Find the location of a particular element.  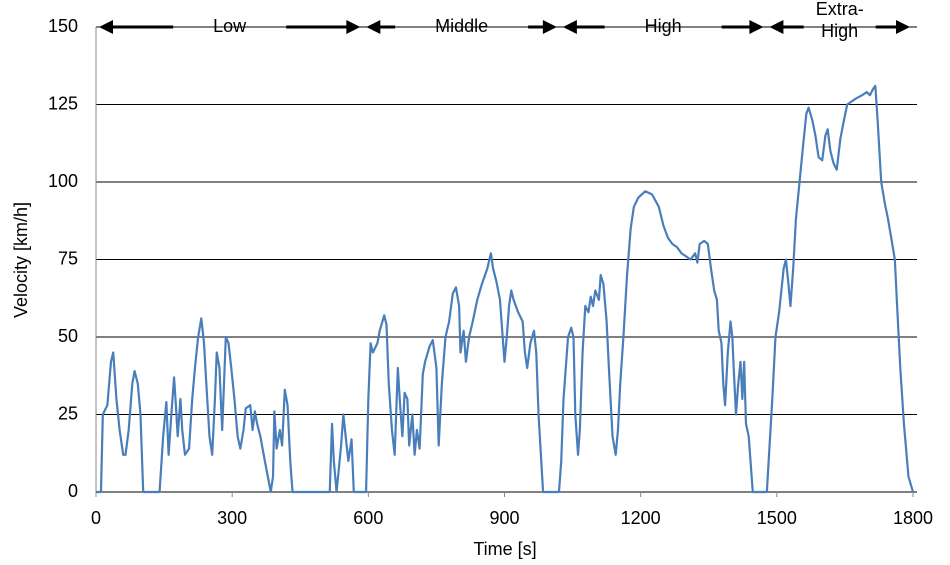

x-tick-label: 1500 is located at coordinates (777, 518).